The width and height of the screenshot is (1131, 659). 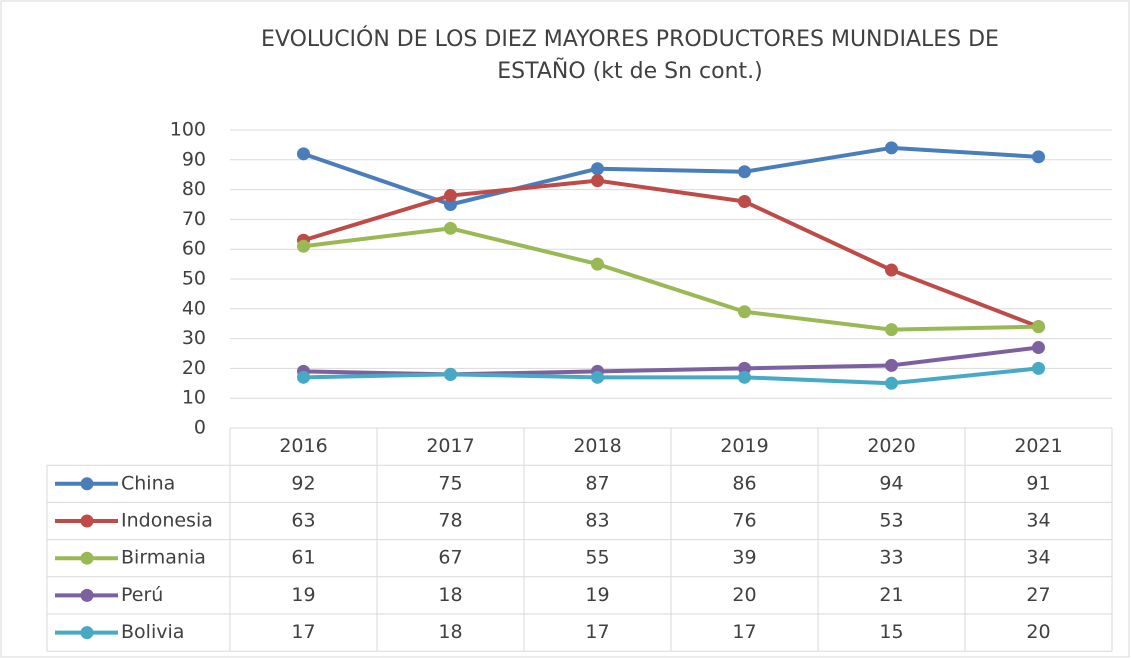 I want to click on table-value: 92, so click(x=303, y=483).